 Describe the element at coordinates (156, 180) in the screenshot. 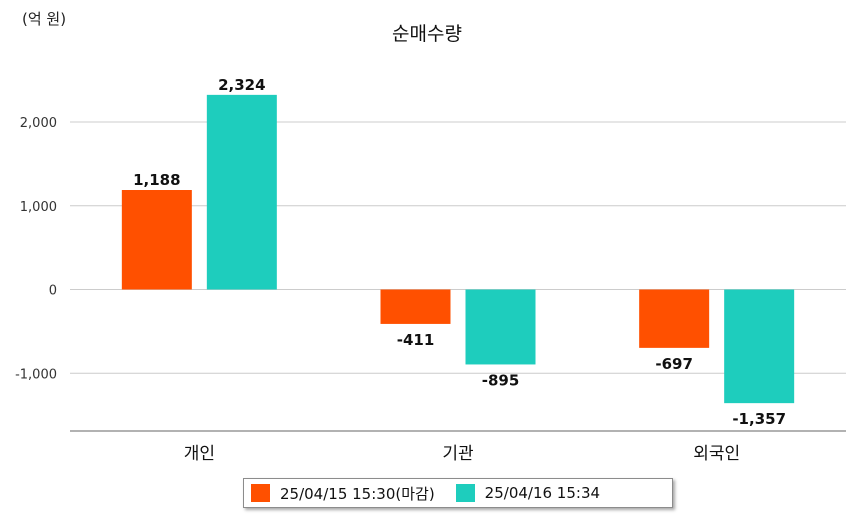

I see `data-label: 1,188` at that location.